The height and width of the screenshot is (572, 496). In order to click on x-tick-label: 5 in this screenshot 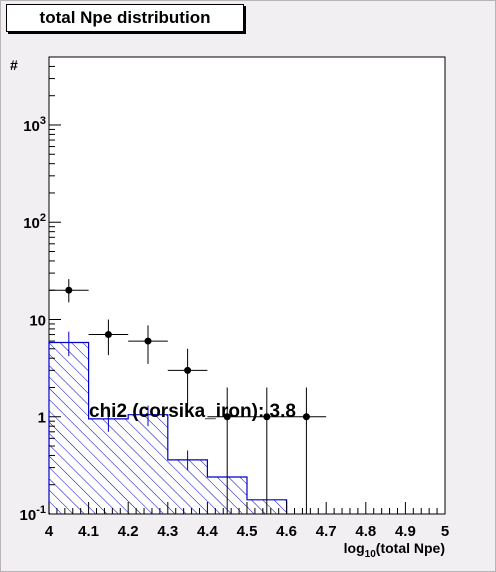, I will do `click(445, 531)`.